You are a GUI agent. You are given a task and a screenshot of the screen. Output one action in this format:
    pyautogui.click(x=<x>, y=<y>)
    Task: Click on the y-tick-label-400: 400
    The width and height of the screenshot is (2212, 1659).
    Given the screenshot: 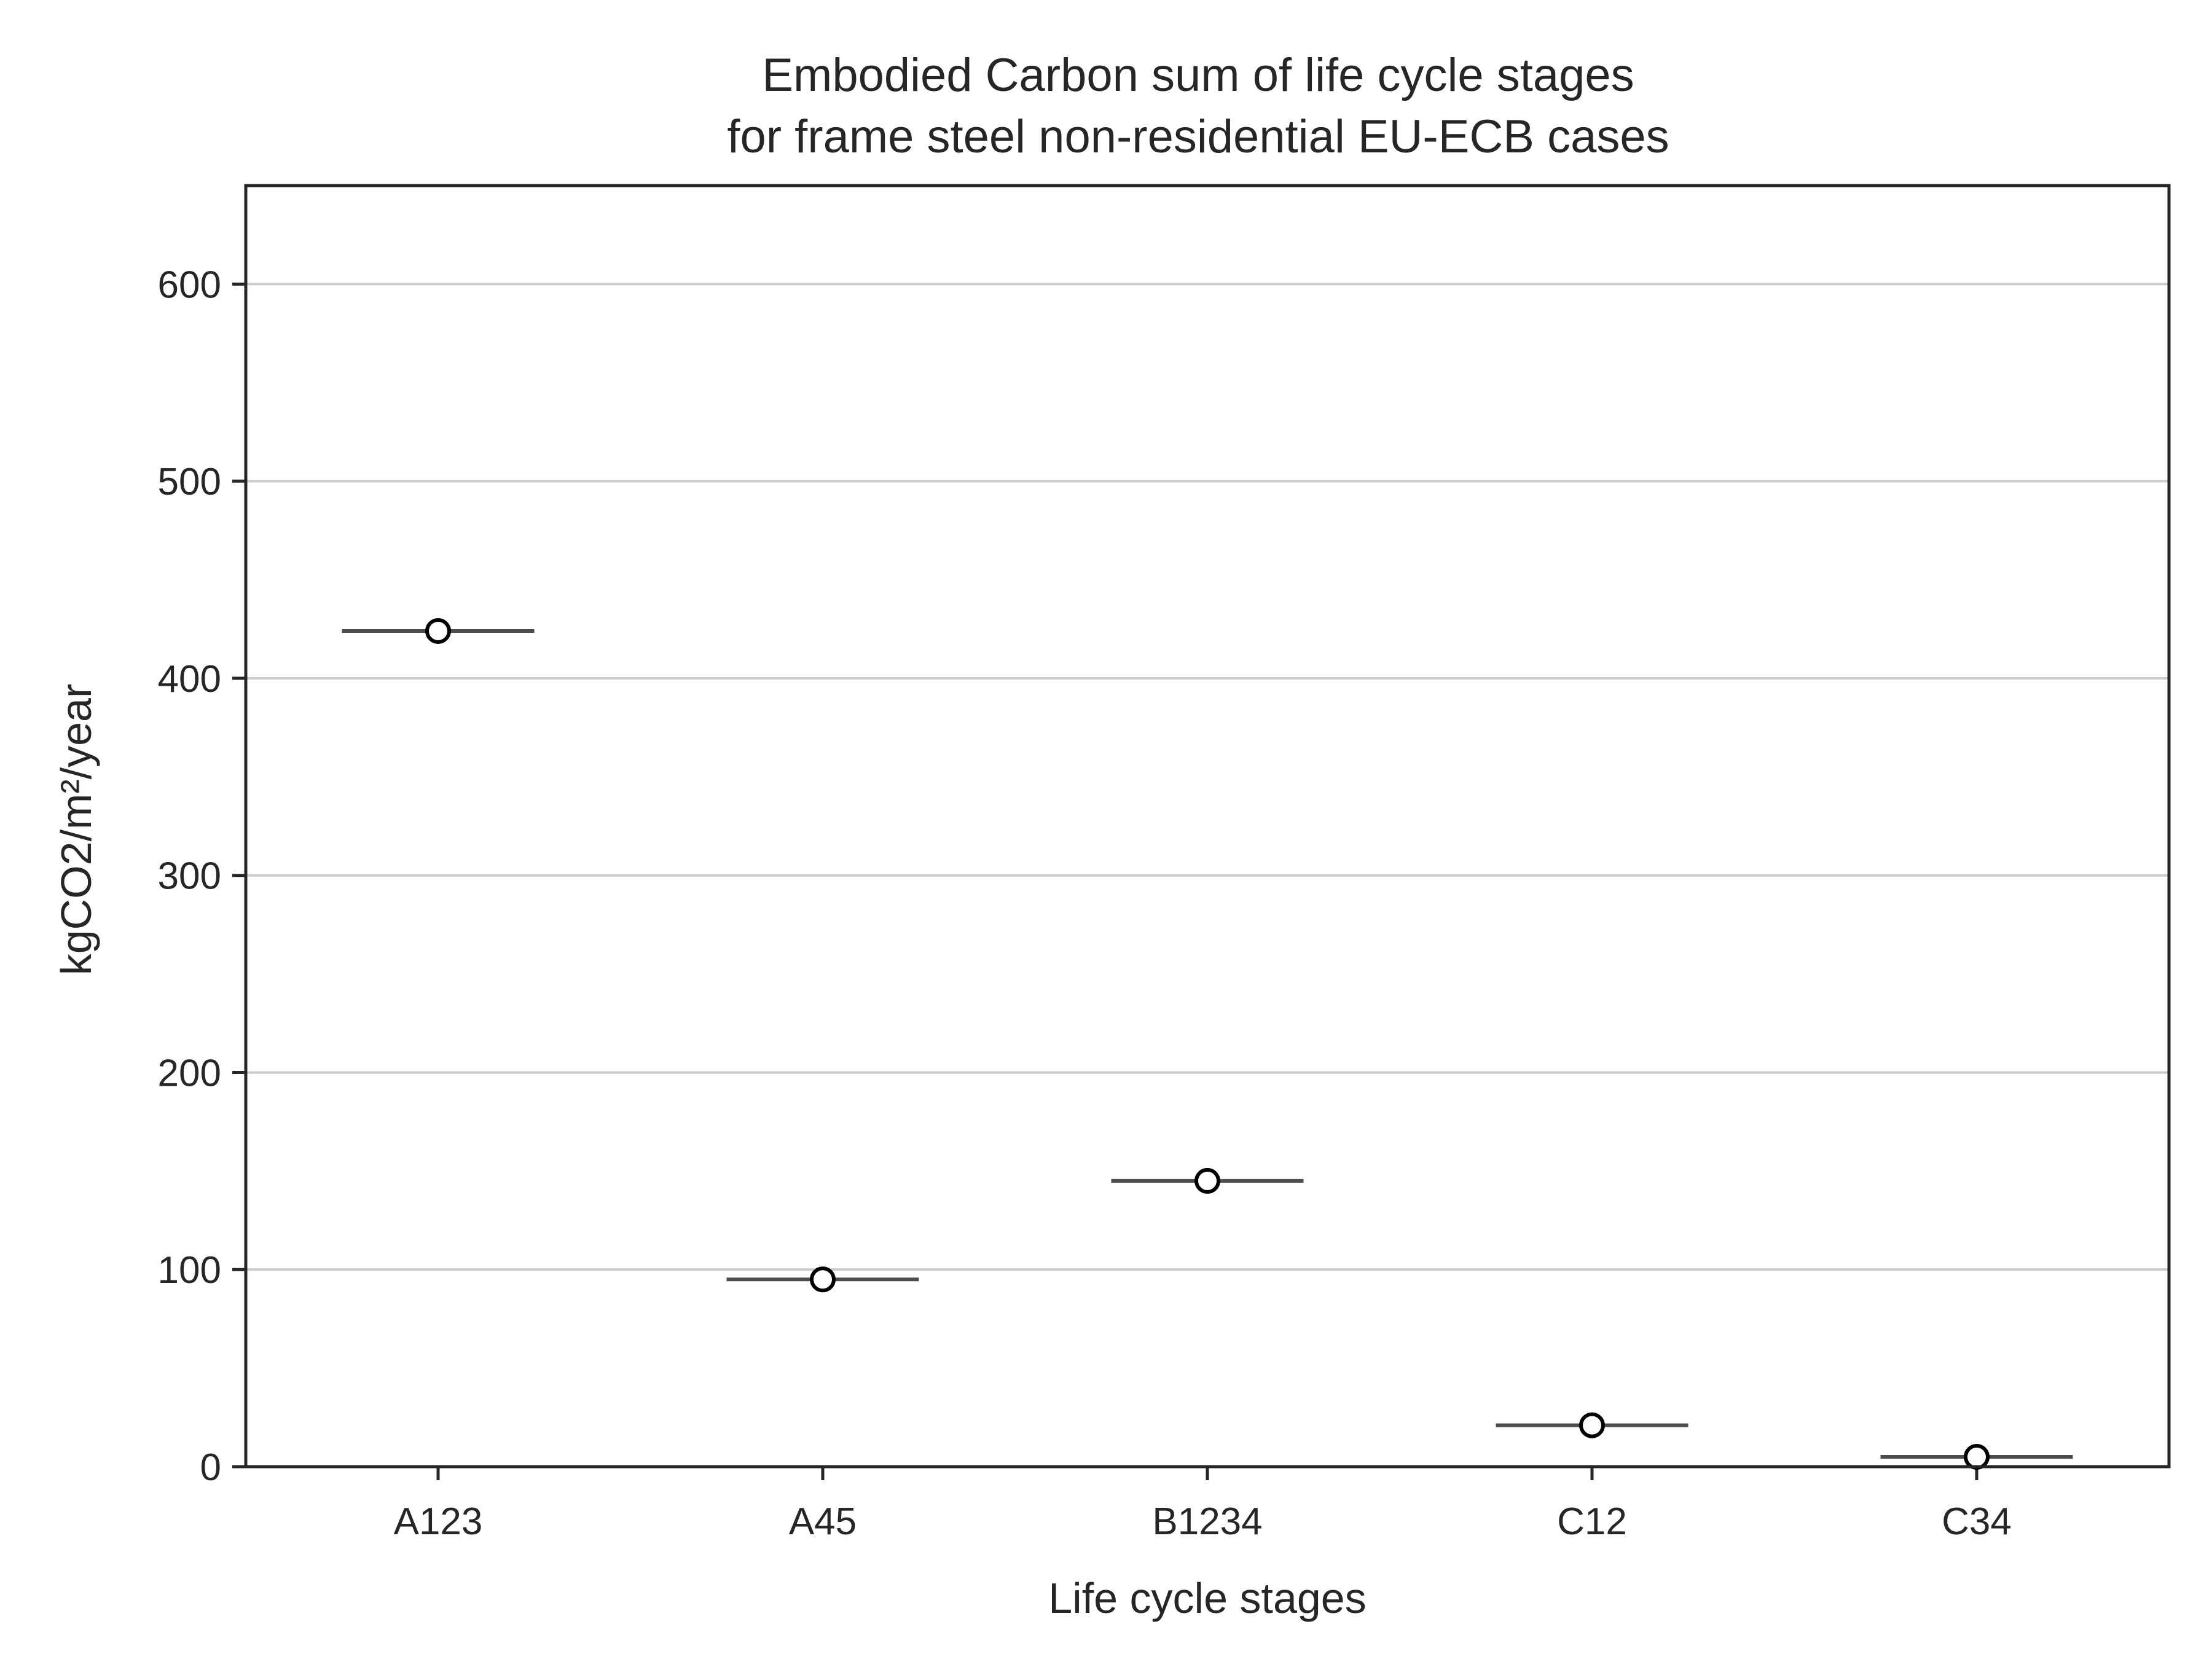 What is the action you would take?
    pyautogui.click(x=189, y=679)
    